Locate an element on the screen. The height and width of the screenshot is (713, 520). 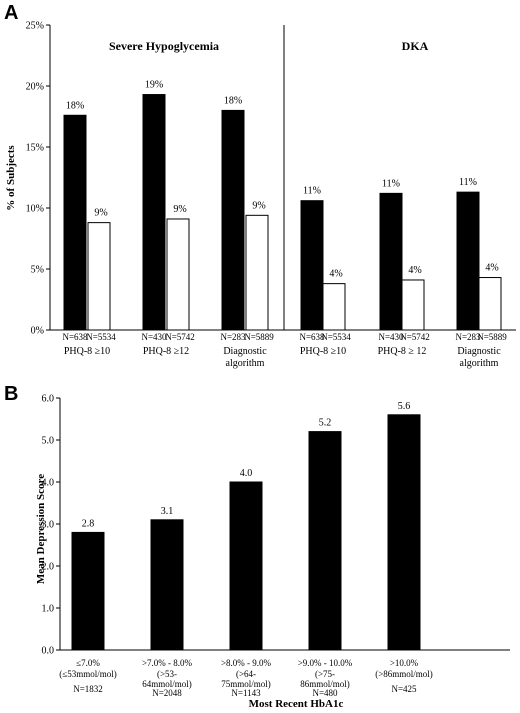
panel-label-b: B is located at coordinates (11, 394).